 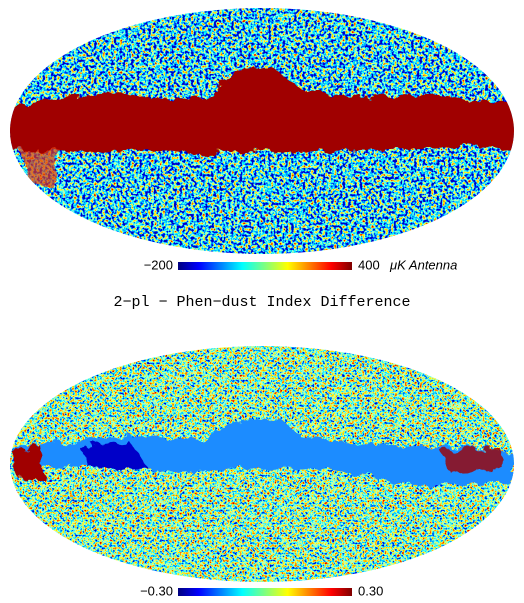 What do you see at coordinates (370, 590) in the screenshot?
I see `colorbar-max: 0.30` at bounding box center [370, 590].